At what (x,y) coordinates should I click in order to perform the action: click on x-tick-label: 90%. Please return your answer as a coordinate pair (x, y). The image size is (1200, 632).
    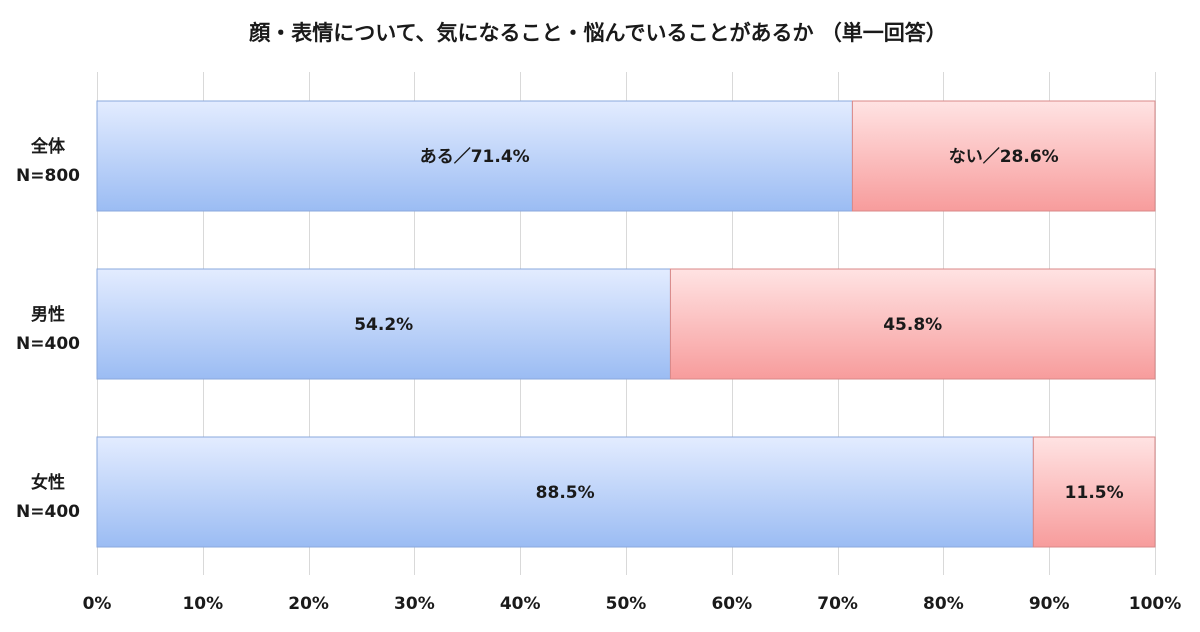
    Looking at the image, I should click on (1049, 604).